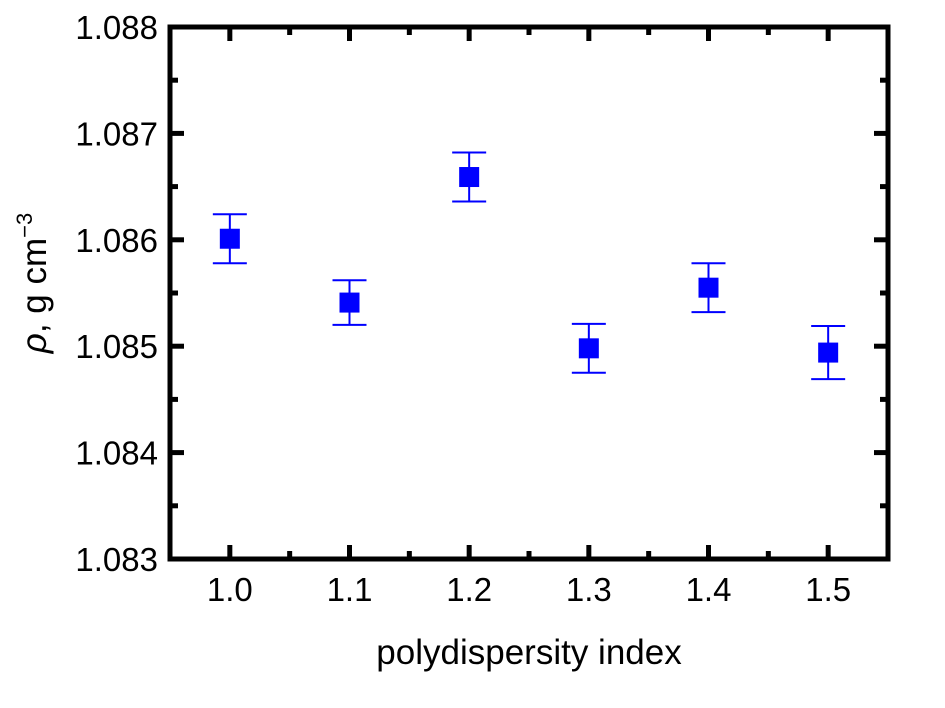 The width and height of the screenshot is (945, 708). I want to click on y-axis-title-exponent: −3, so click(24, 225).